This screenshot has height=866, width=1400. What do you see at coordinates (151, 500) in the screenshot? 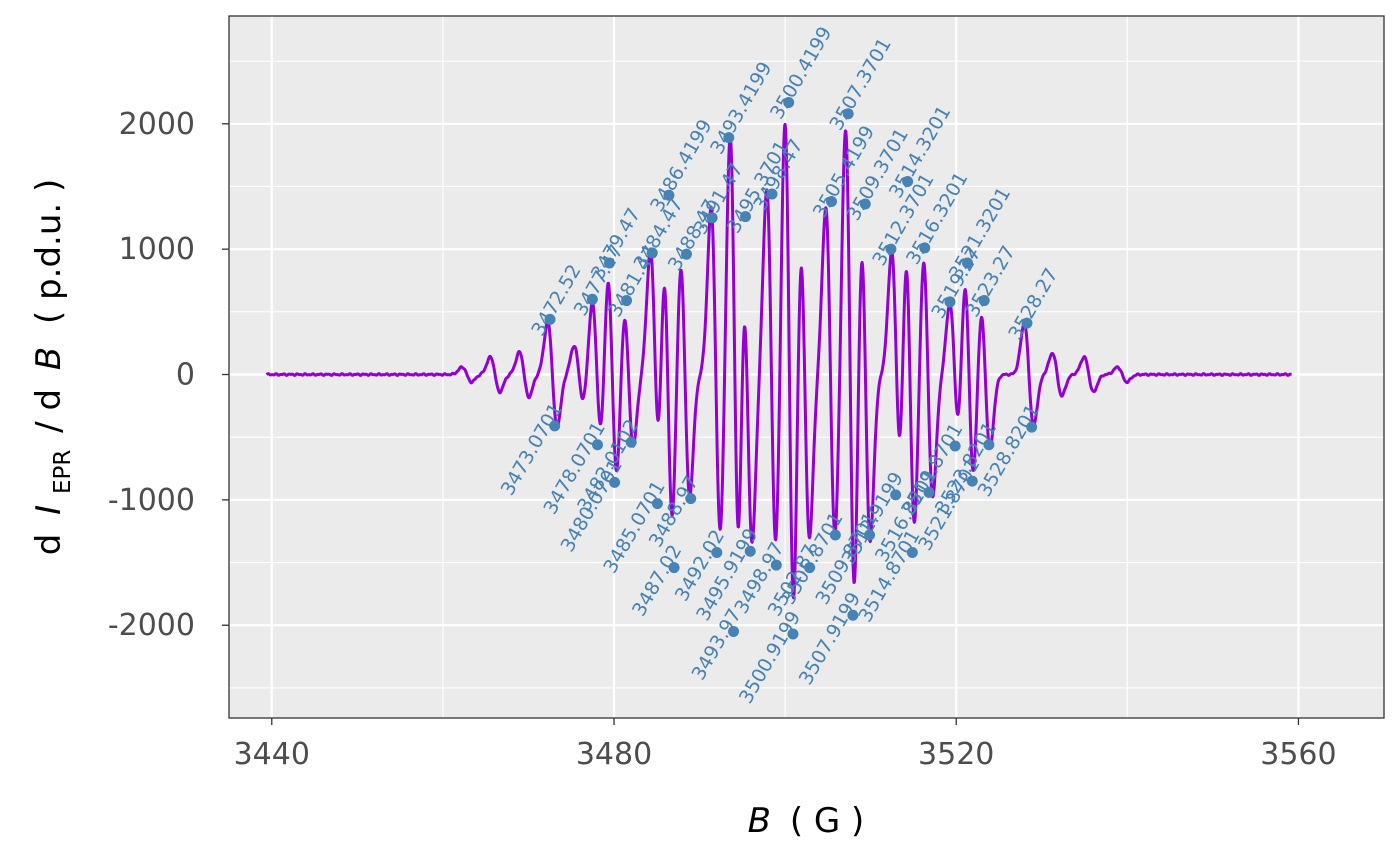
I see `y-tick-label: -1000` at bounding box center [151, 500].